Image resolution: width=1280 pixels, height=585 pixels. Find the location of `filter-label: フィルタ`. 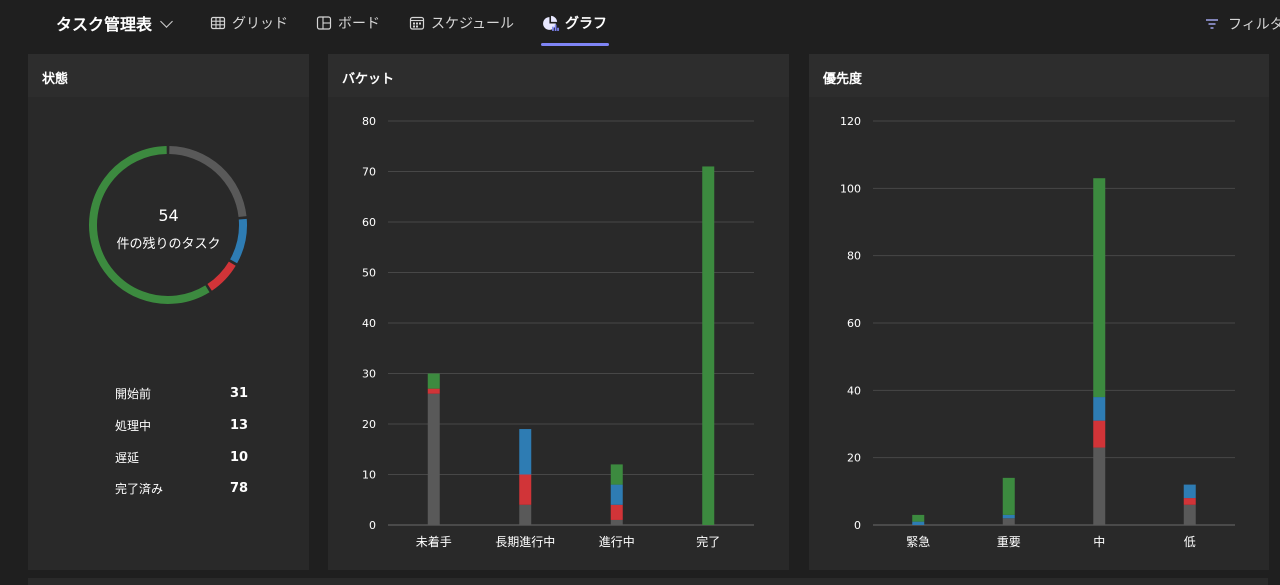

filter-label: フィルタ is located at coordinates (1254, 25).